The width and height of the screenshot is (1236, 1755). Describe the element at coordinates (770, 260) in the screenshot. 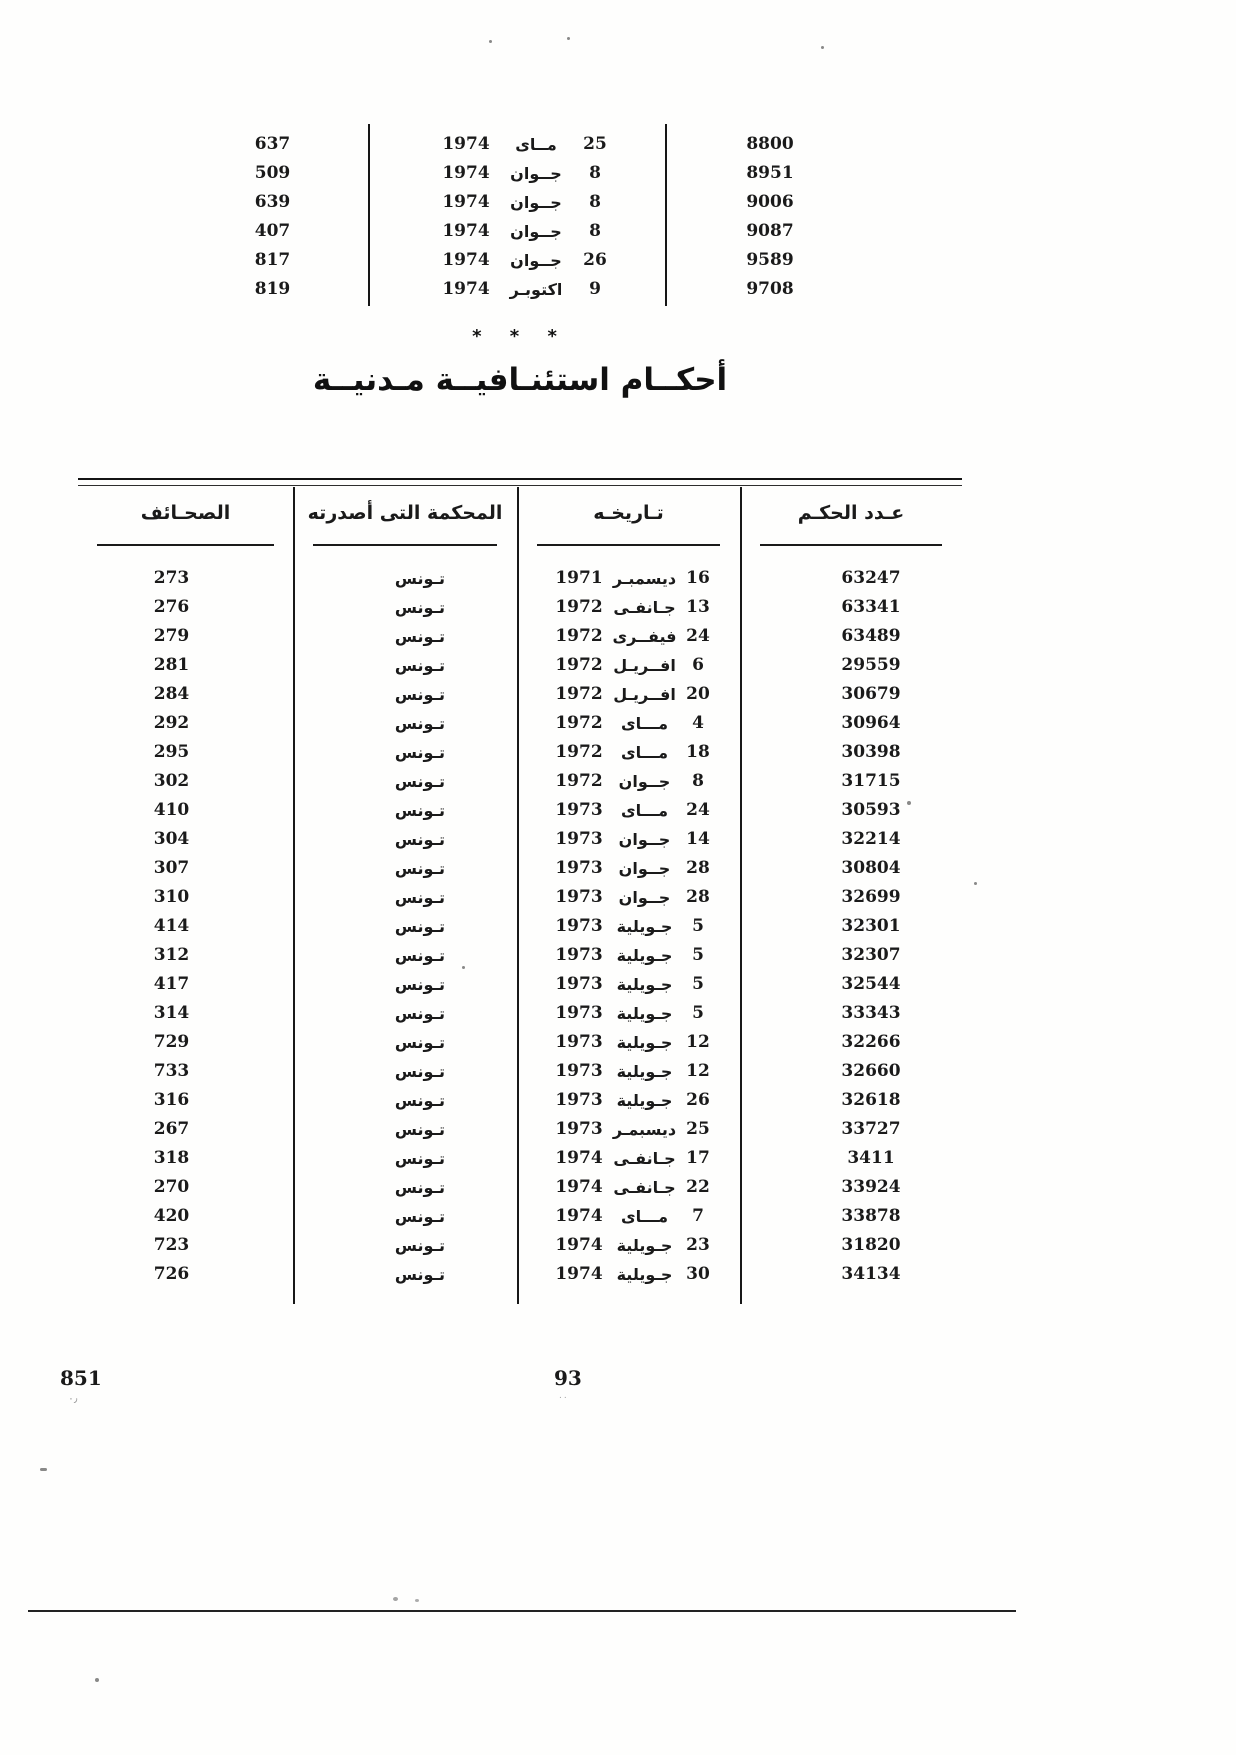

I see `judgment-number-cell: 9589` at that location.